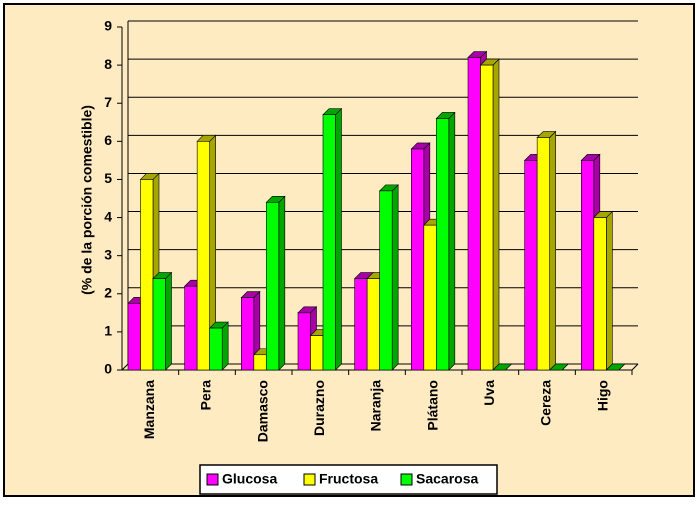 This screenshot has height=507, width=700. I want to click on legend-label: Fructosa, so click(348, 479).